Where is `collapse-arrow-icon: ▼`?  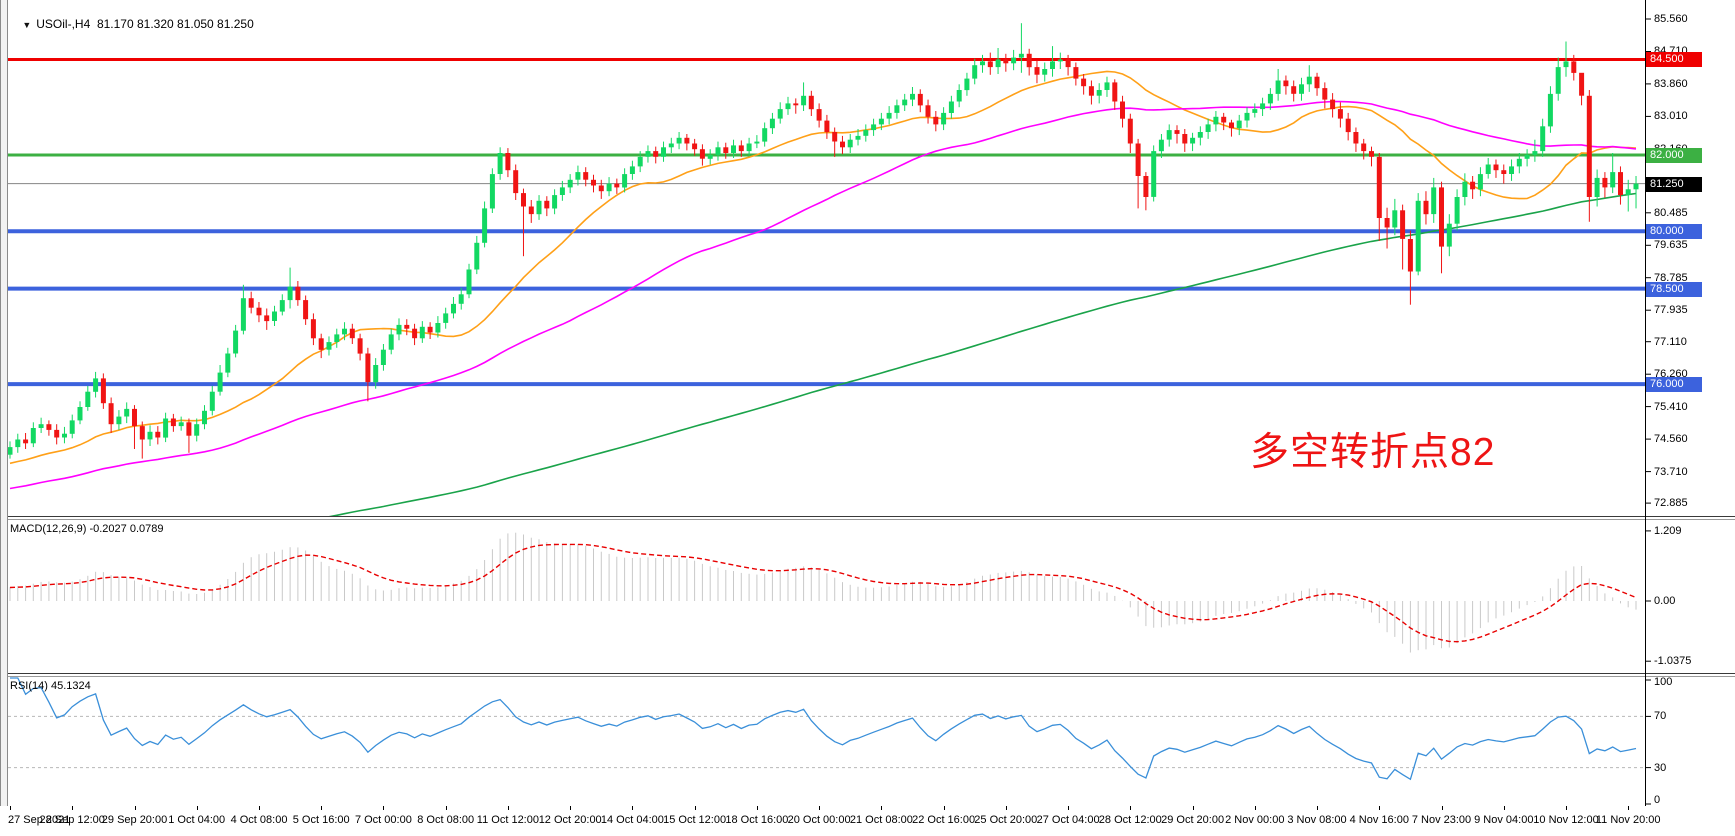
collapse-arrow-icon: ▼ is located at coordinates (27, 25).